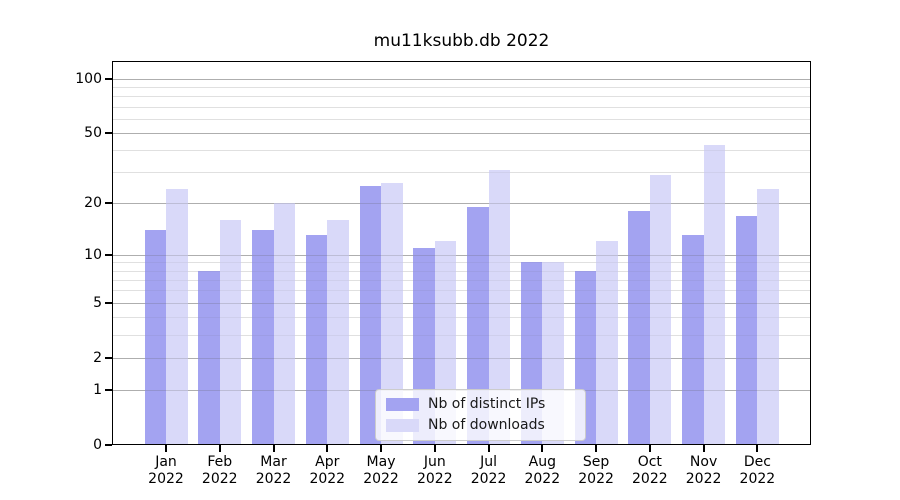 This screenshot has height=500, width=900. I want to click on y-tick-label: 2, so click(97, 357).